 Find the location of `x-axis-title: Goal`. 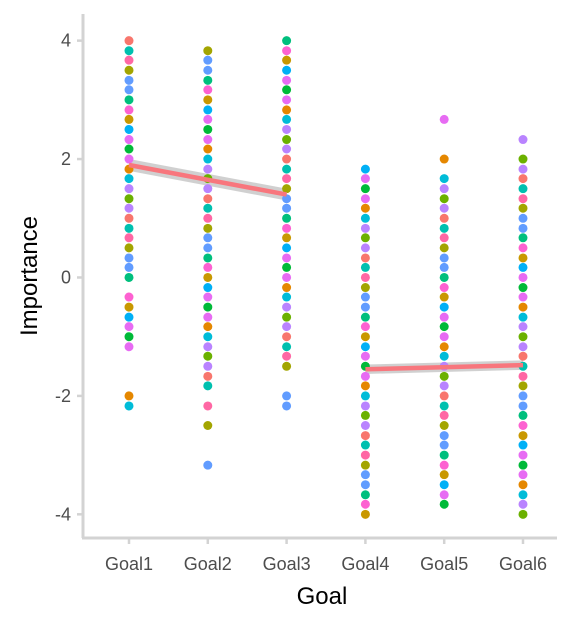

x-axis-title: Goal is located at coordinates (322, 596).